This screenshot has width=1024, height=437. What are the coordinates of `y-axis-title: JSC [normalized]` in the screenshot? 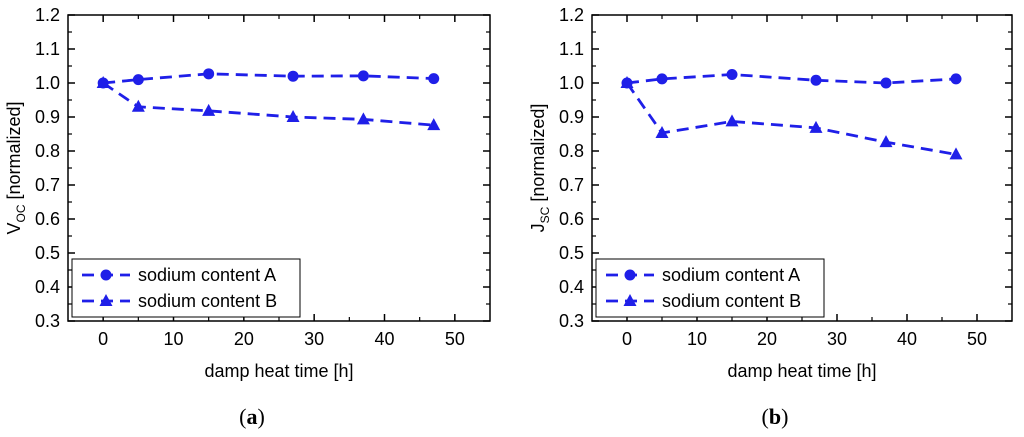 It's located at (540, 168).